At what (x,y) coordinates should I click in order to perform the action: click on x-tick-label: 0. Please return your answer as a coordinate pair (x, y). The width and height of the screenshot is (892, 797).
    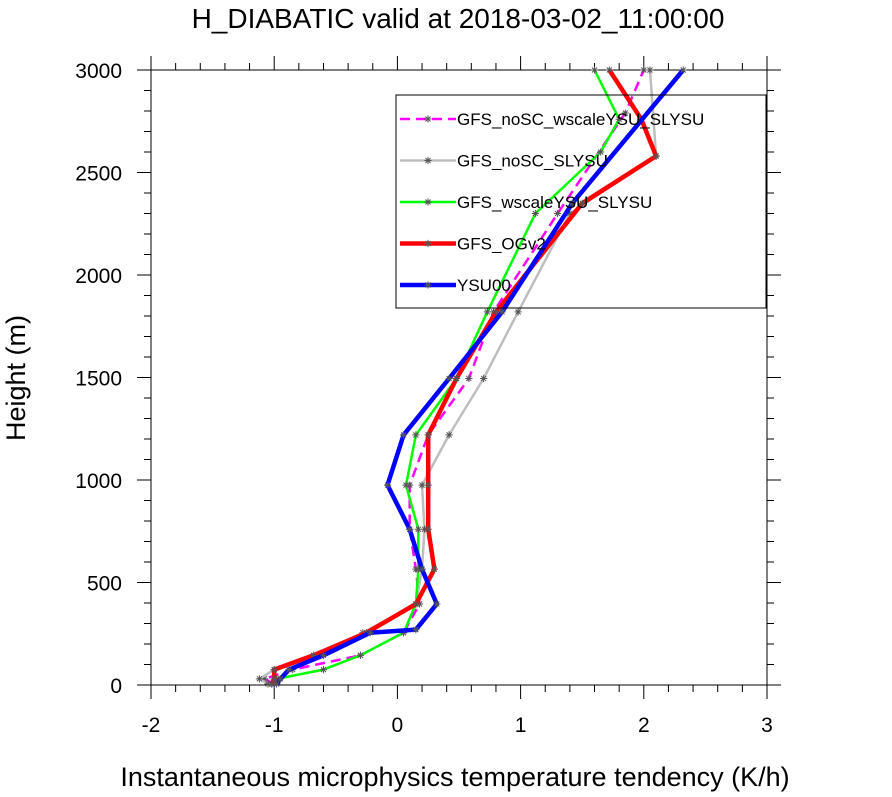
    Looking at the image, I should click on (398, 725).